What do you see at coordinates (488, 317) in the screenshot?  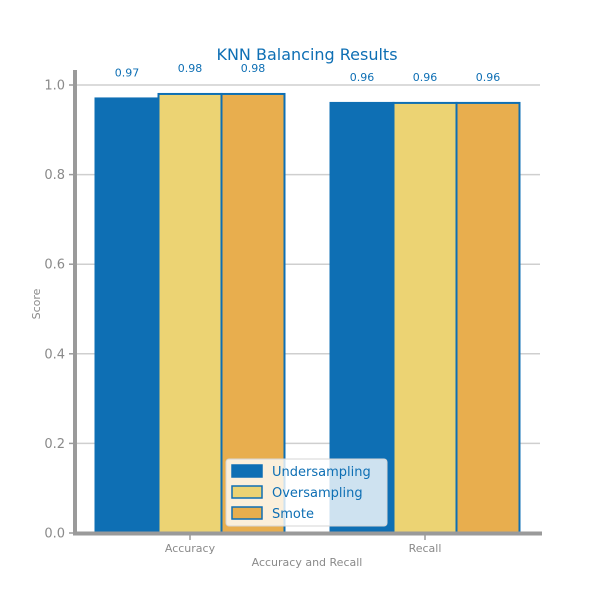 I see `bar-smote-recall` at bounding box center [488, 317].